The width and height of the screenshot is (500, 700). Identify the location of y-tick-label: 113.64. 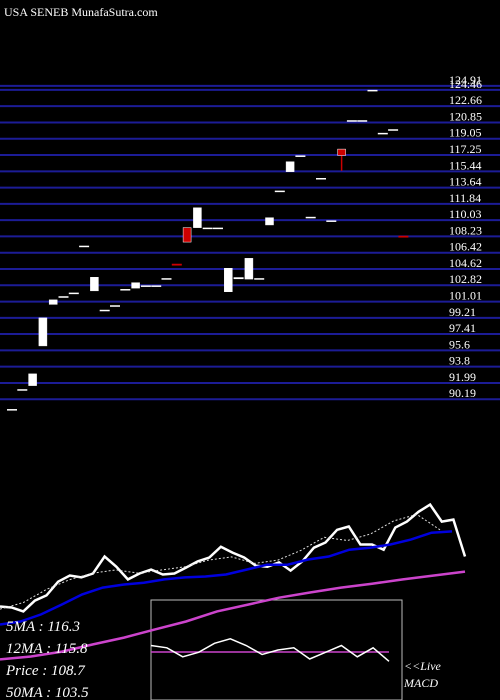
(465, 182).